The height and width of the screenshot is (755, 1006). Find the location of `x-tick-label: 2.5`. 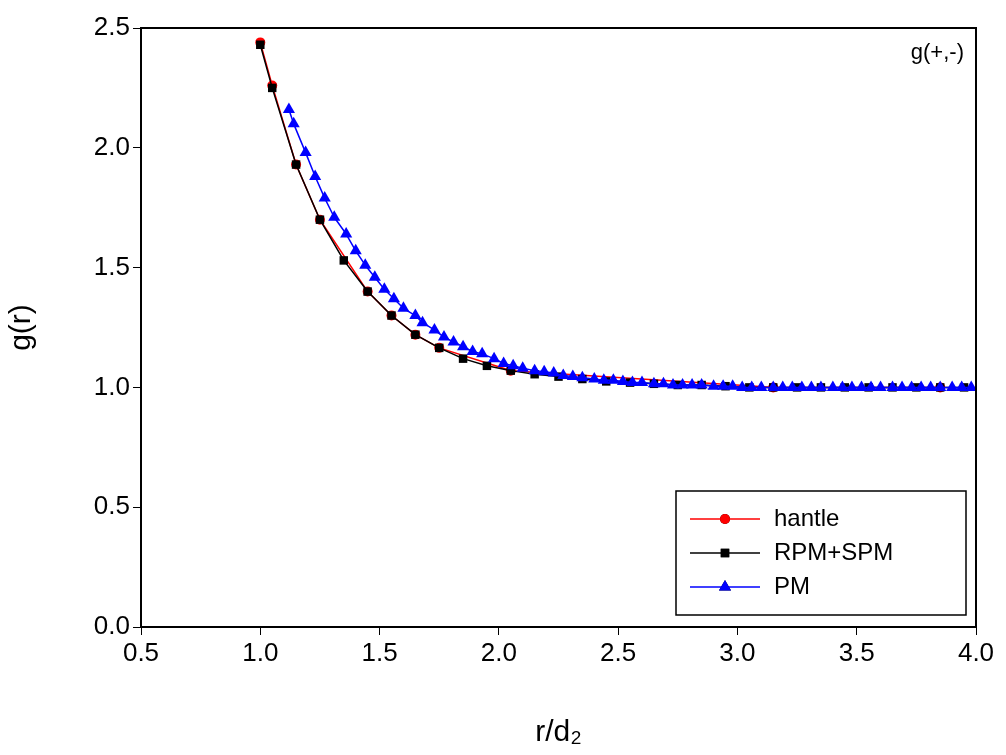

x-tick-label: 2.5 is located at coordinates (618, 651).